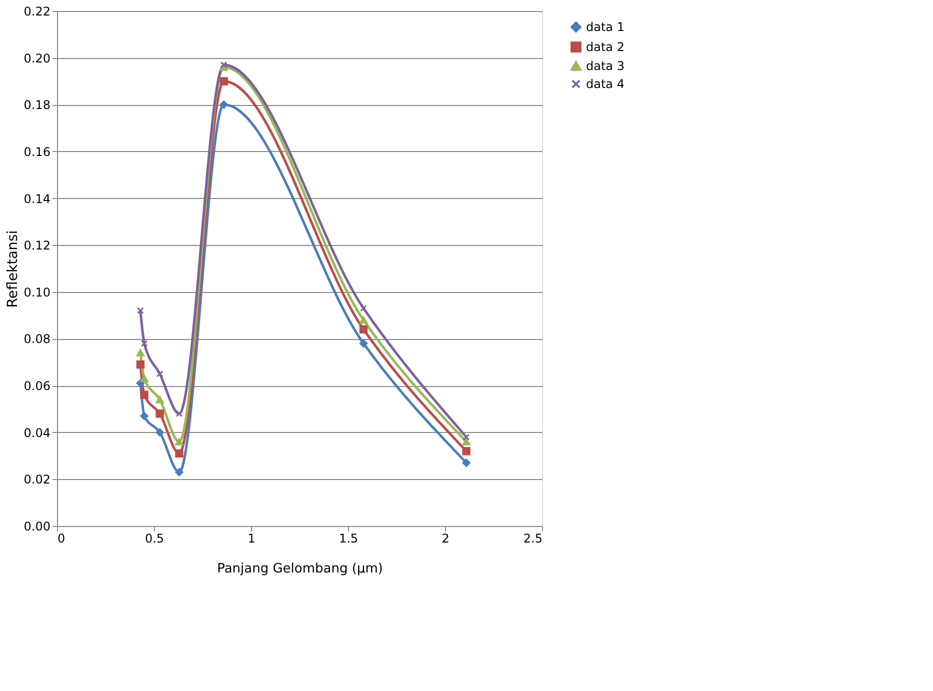 The width and height of the screenshot is (933, 691). Describe the element at coordinates (37, 11) in the screenshot. I see `y-tick-label: 0.22` at that location.